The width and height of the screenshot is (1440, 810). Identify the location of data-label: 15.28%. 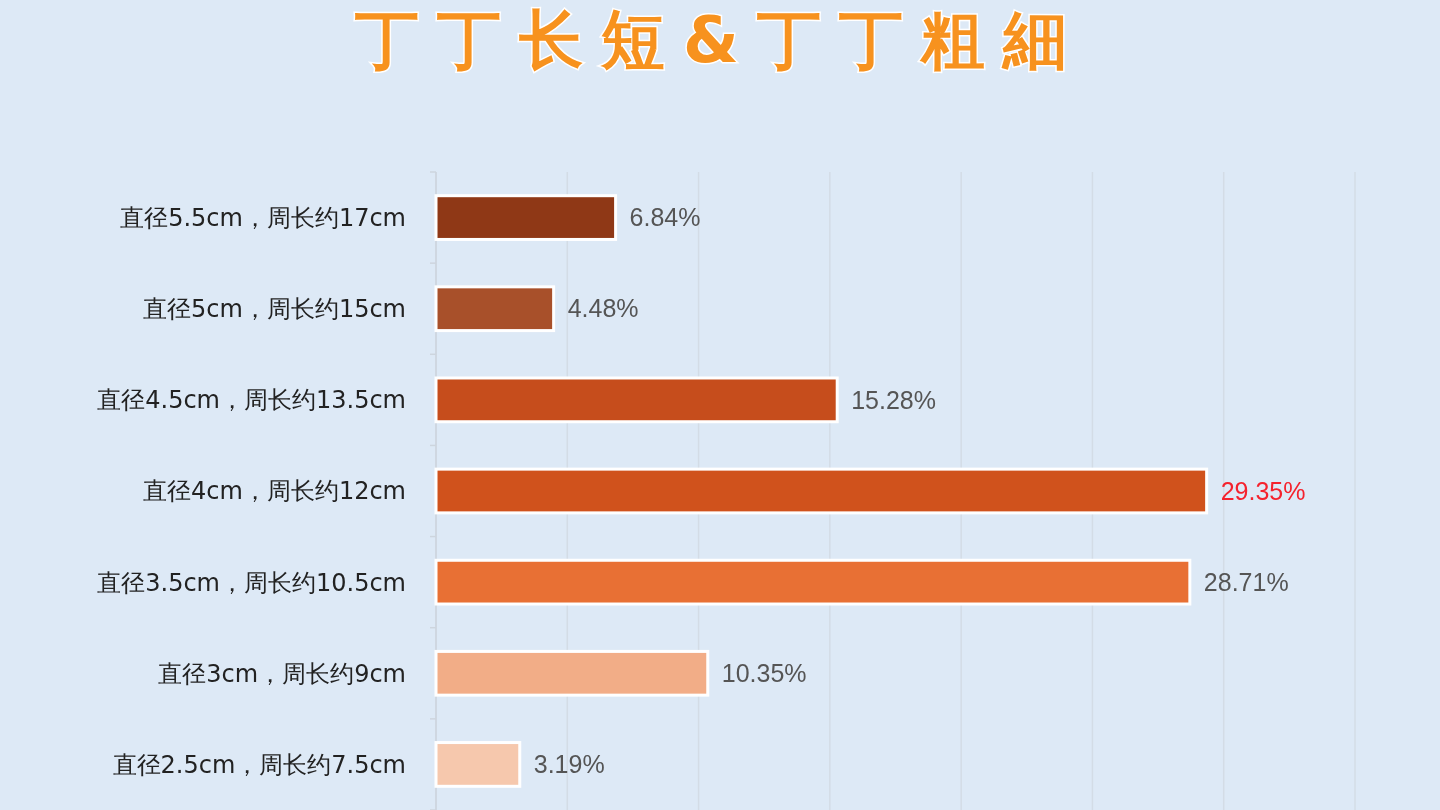
(894, 399).